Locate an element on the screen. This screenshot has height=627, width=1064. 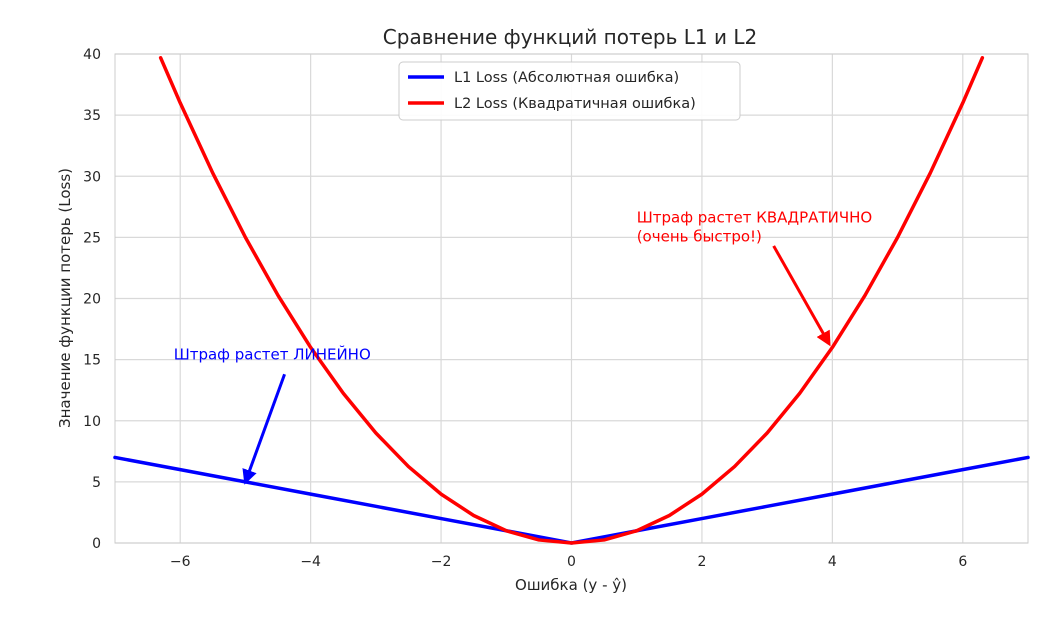
x-tick-labels: −6 −4 −2 0 2 4 6 is located at coordinates (568, 562).